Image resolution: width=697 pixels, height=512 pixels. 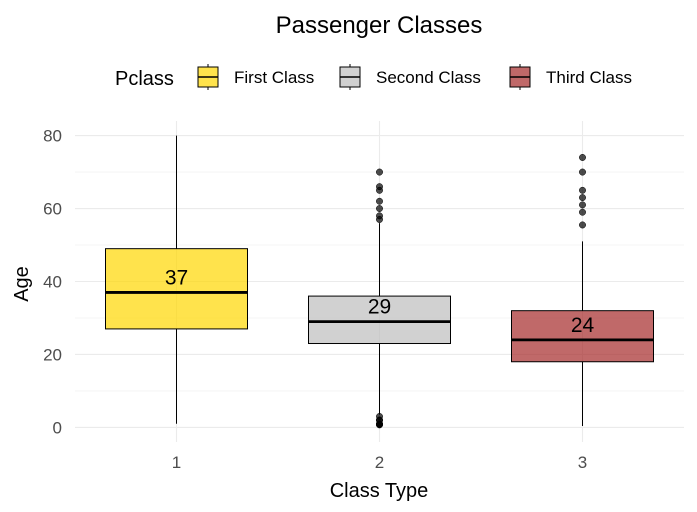 I want to click on y-tick-label: 40, so click(x=52, y=282).